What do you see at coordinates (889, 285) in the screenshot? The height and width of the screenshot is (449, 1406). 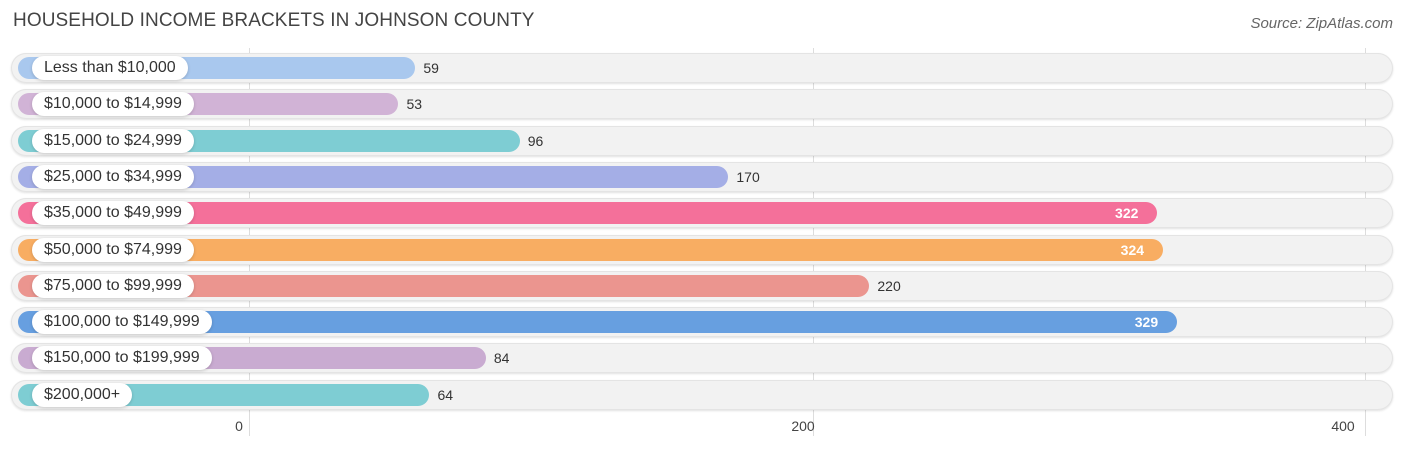 I see `value-label: 220` at bounding box center [889, 285].